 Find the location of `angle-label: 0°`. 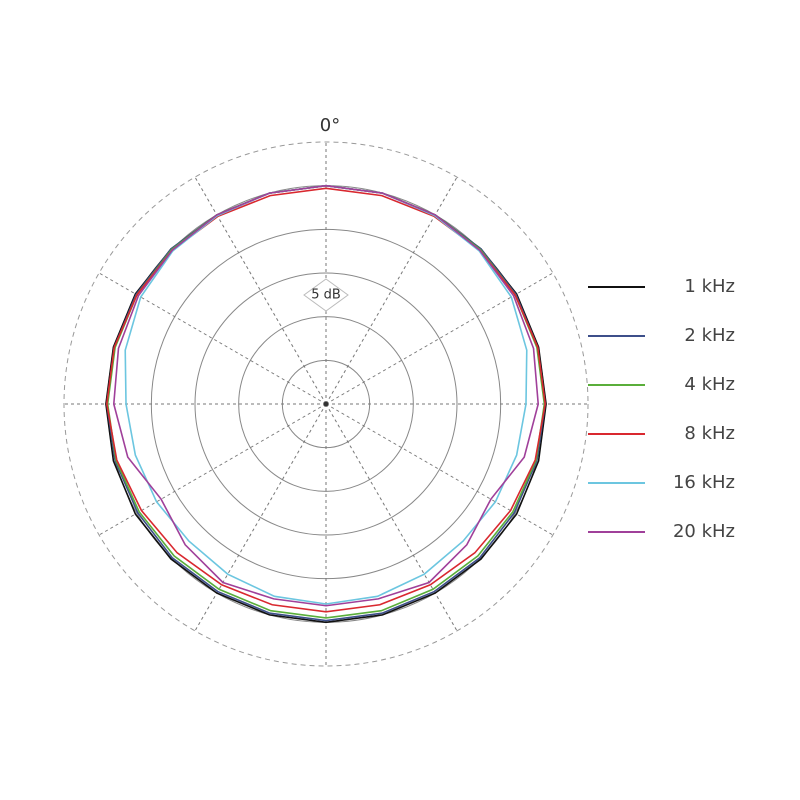

angle-label: 0° is located at coordinates (330, 125).